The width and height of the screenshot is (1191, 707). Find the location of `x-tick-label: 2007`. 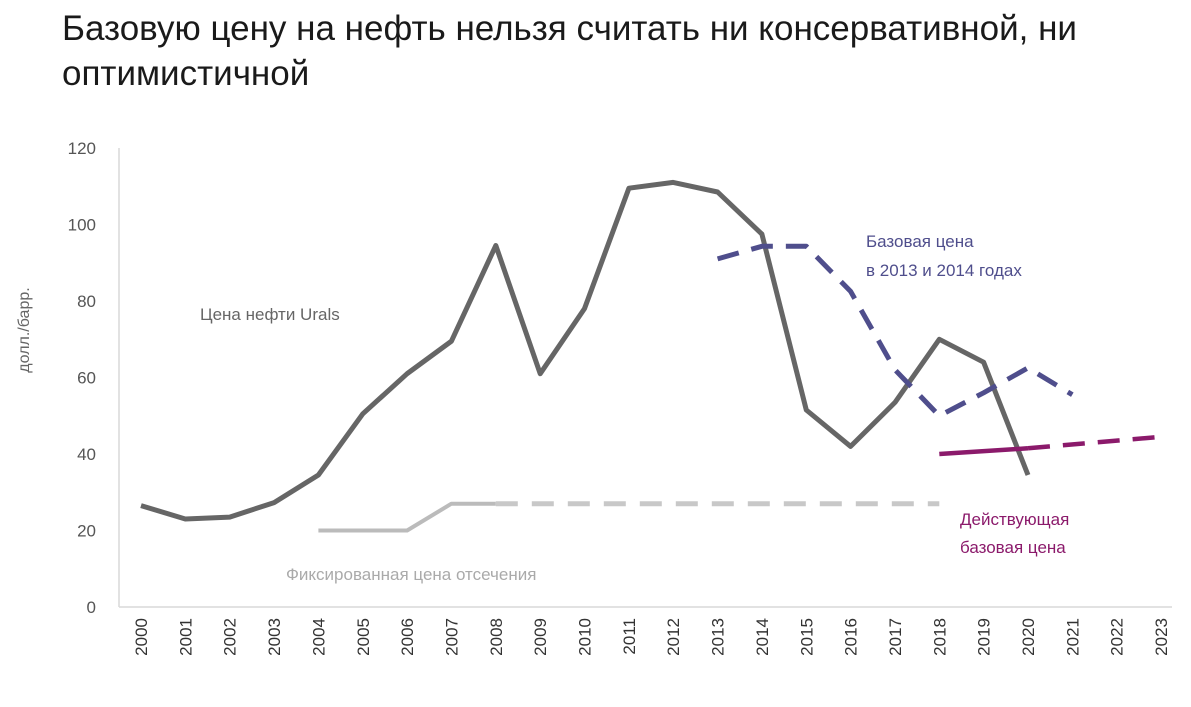

x-tick-label: 2007 is located at coordinates (451, 637).